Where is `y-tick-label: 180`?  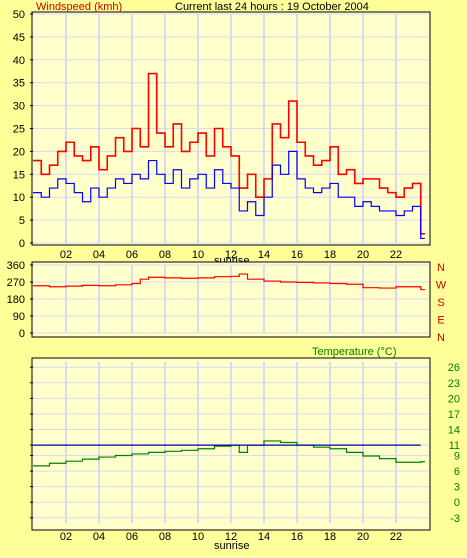 y-tick-label: 180 is located at coordinates (16, 300).